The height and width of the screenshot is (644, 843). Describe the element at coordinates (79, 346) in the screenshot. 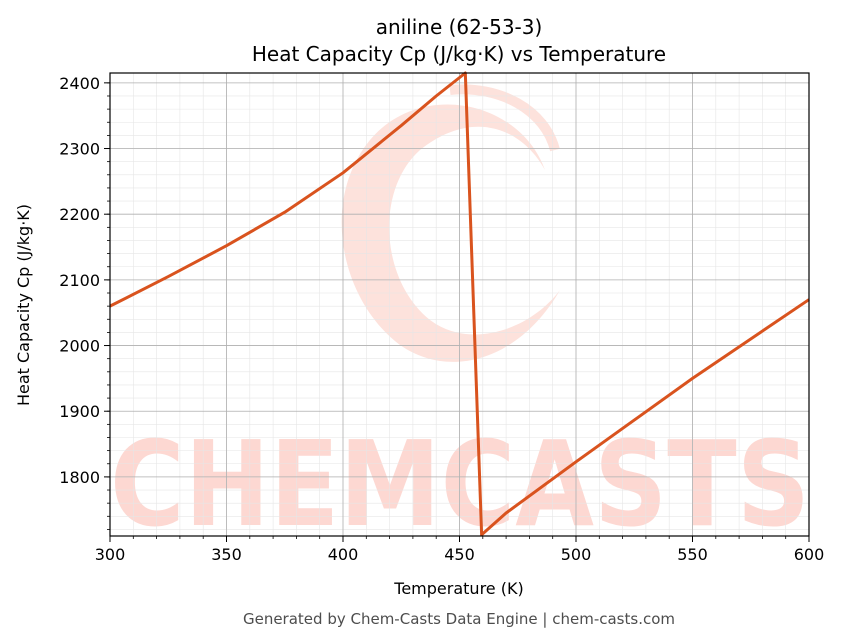

I see `y-tick-label: 2000` at that location.